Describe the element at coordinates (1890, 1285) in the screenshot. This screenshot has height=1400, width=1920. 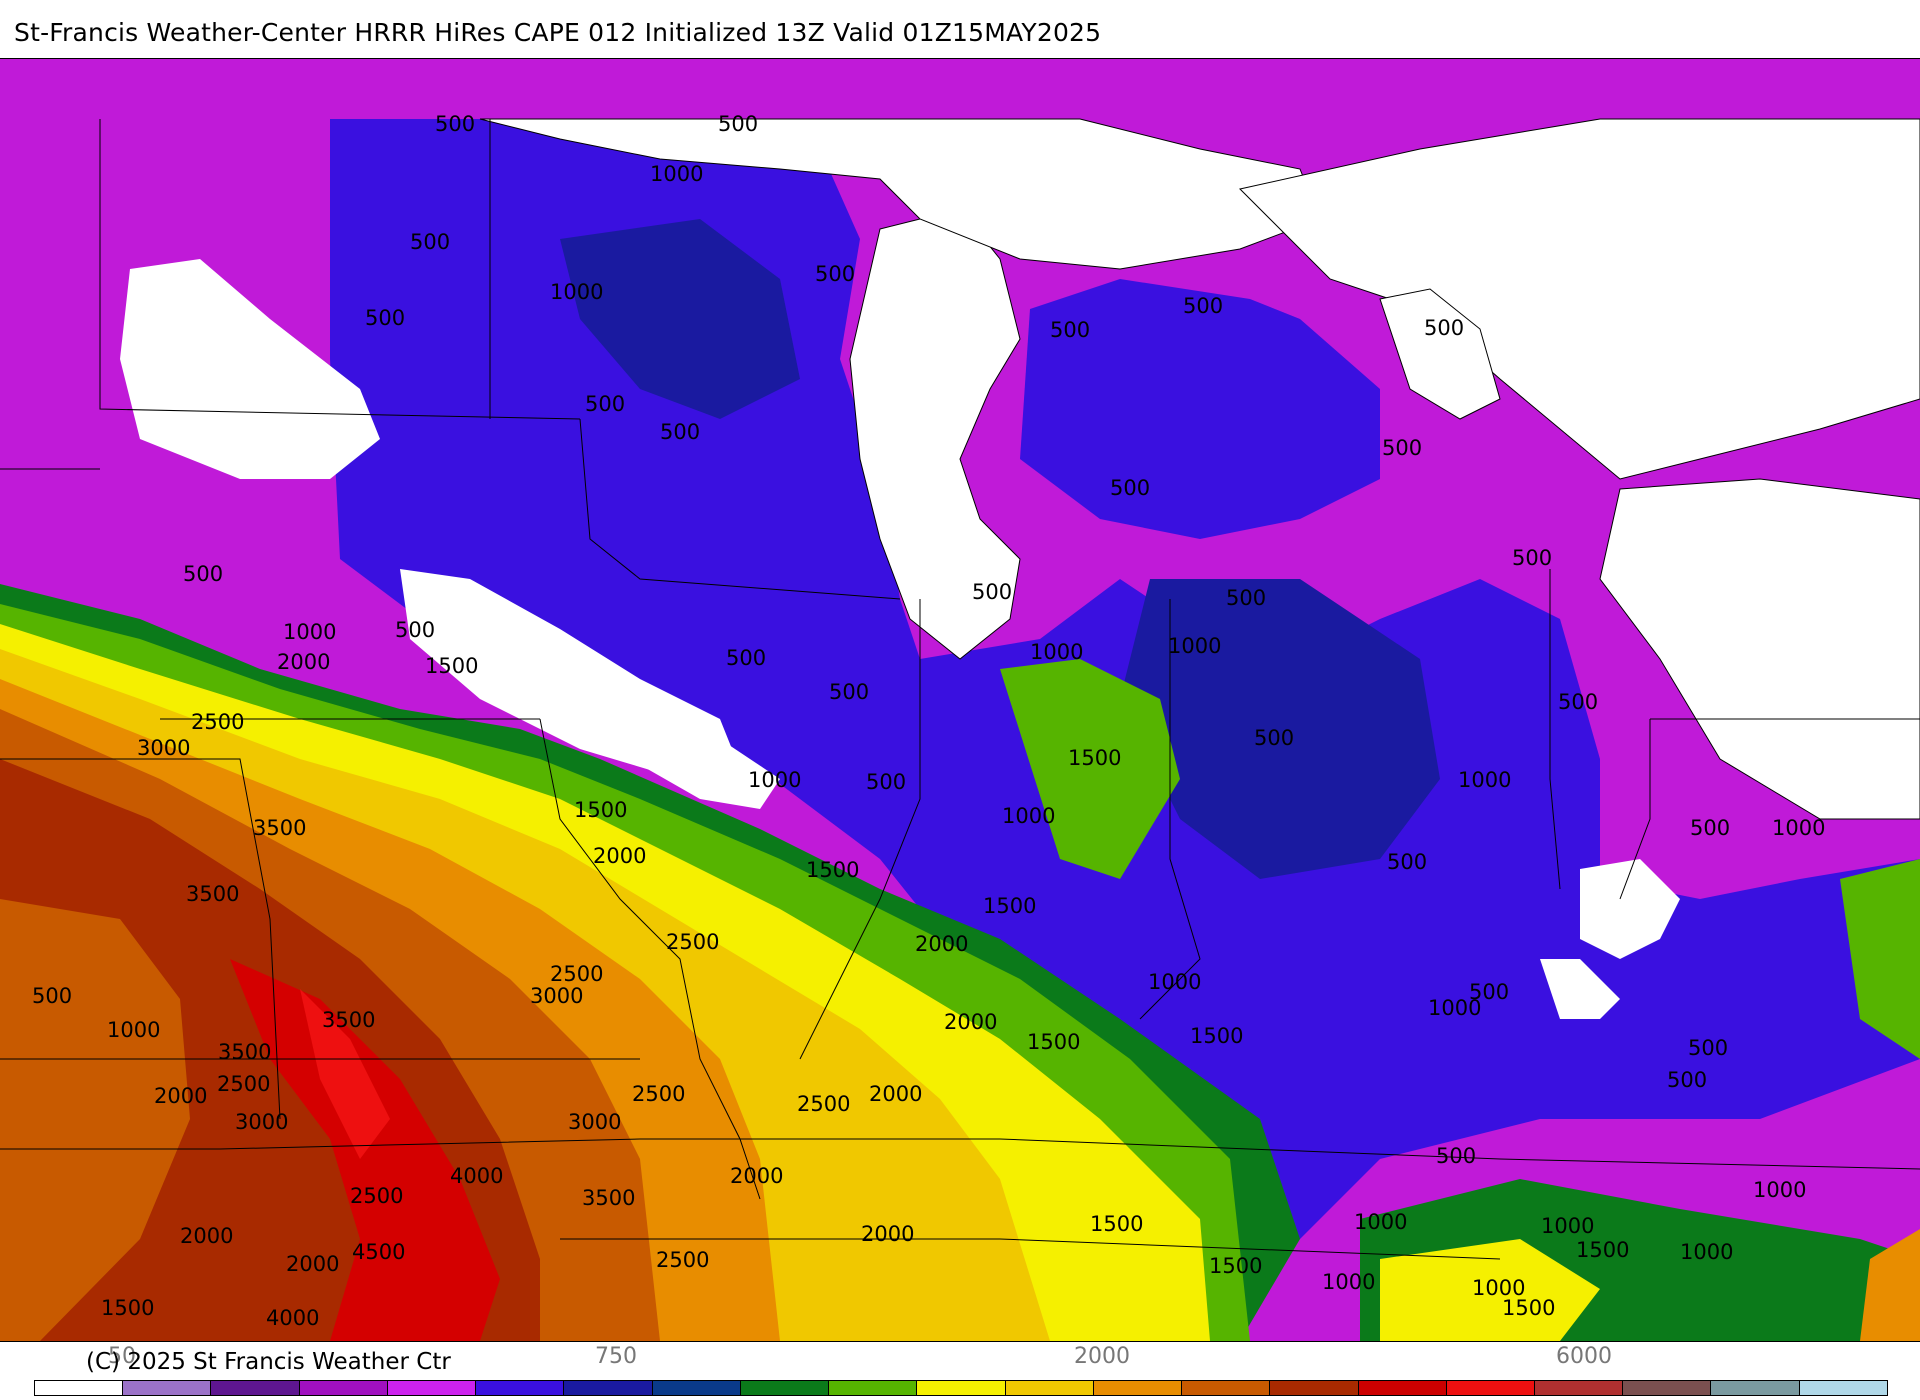
I see `orange-cape-east` at that location.